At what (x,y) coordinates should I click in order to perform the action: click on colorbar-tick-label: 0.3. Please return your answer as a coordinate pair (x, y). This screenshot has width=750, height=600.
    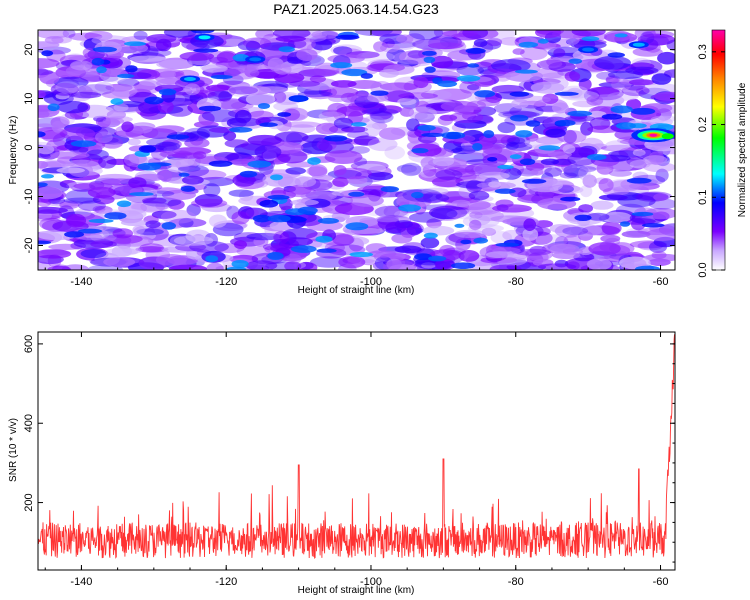
    Looking at the image, I should click on (703, 51).